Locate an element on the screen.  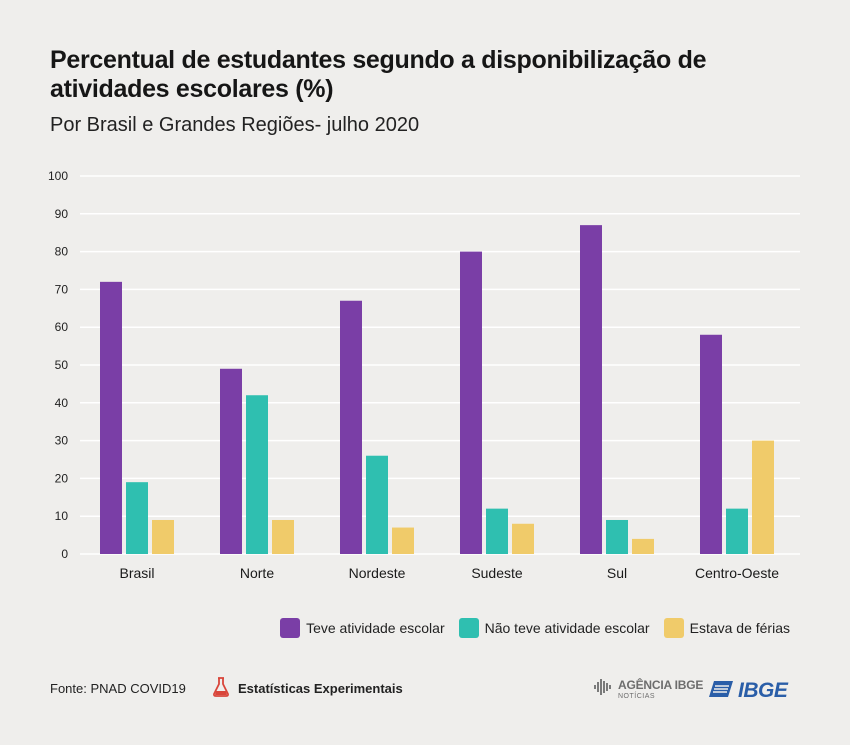
legend-swatch-ferias is located at coordinates (673, 628).